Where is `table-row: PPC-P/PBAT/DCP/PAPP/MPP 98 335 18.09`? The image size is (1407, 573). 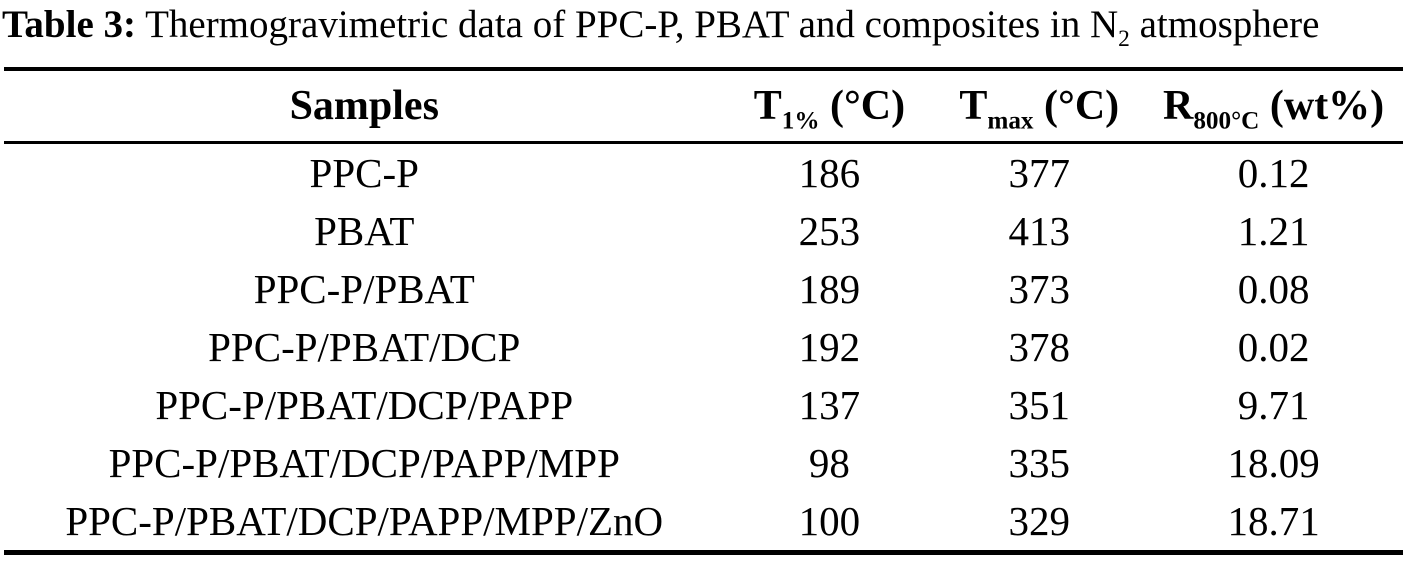
table-row: PPC-P/PBAT/DCP/PAPP/MPP 98 335 18.09 is located at coordinates (703, 463).